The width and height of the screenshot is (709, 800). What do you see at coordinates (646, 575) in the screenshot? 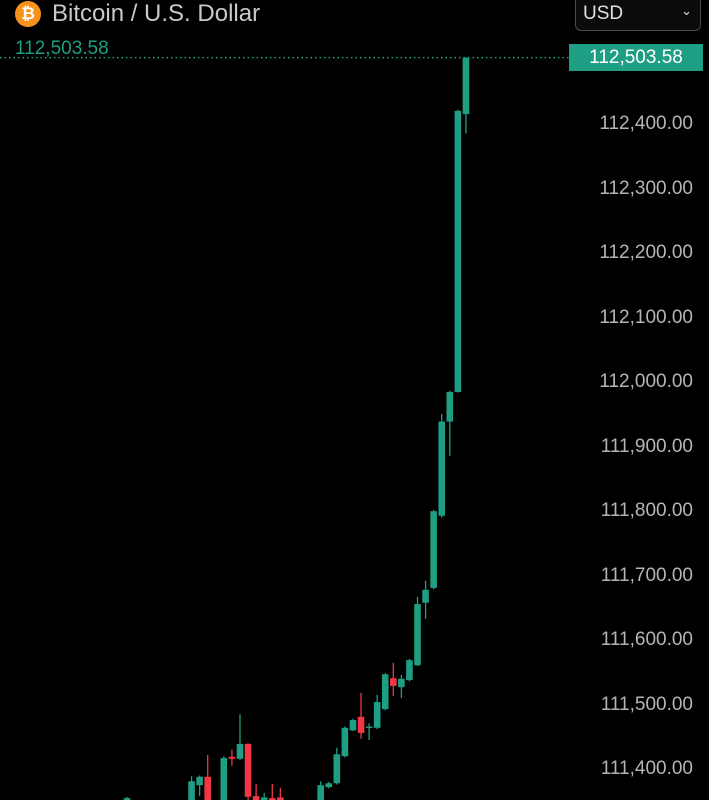
I see `price-tick-label: 111,700.00` at bounding box center [646, 575].